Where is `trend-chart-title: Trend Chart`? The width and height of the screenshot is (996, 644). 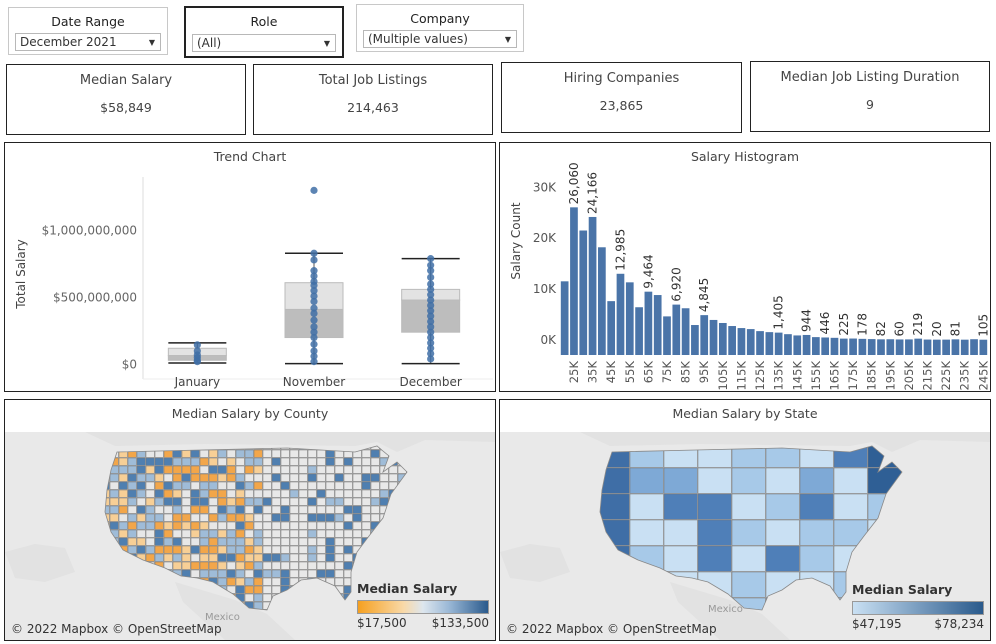
trend-chart-title: Trend Chart is located at coordinates (250, 156).